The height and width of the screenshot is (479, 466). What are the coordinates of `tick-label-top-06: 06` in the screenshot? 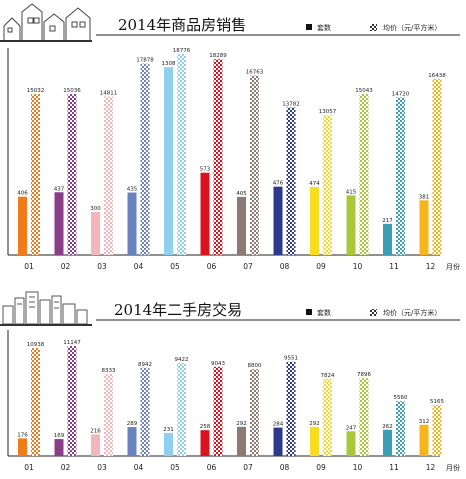 It's located at (212, 266).